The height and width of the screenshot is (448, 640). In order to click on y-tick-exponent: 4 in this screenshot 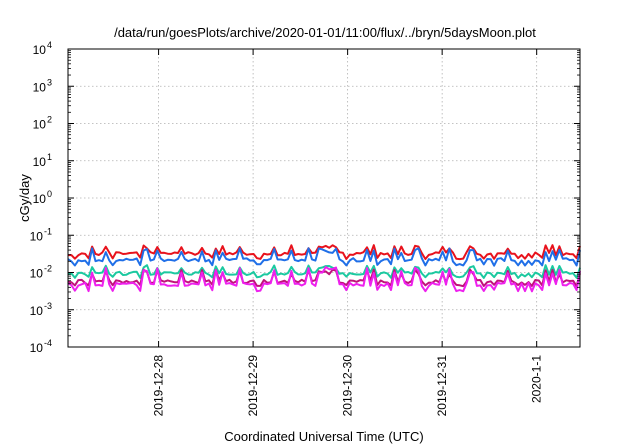, I will do `click(49, 45)`.